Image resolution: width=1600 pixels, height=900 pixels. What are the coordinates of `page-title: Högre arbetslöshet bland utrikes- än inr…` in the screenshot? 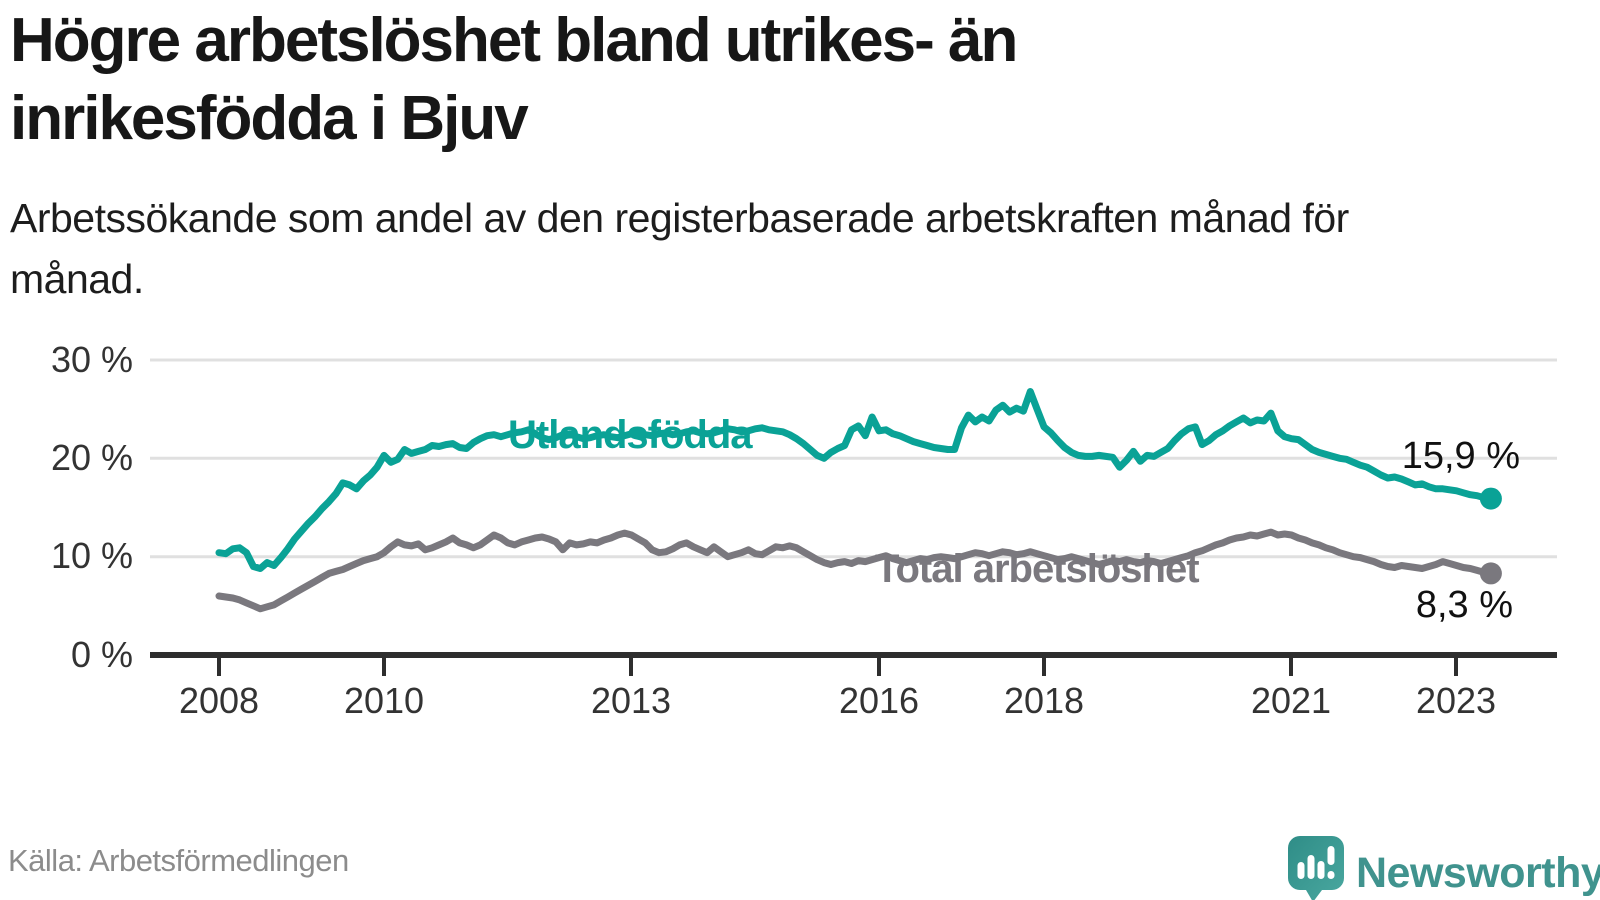 It's located at (514, 79).